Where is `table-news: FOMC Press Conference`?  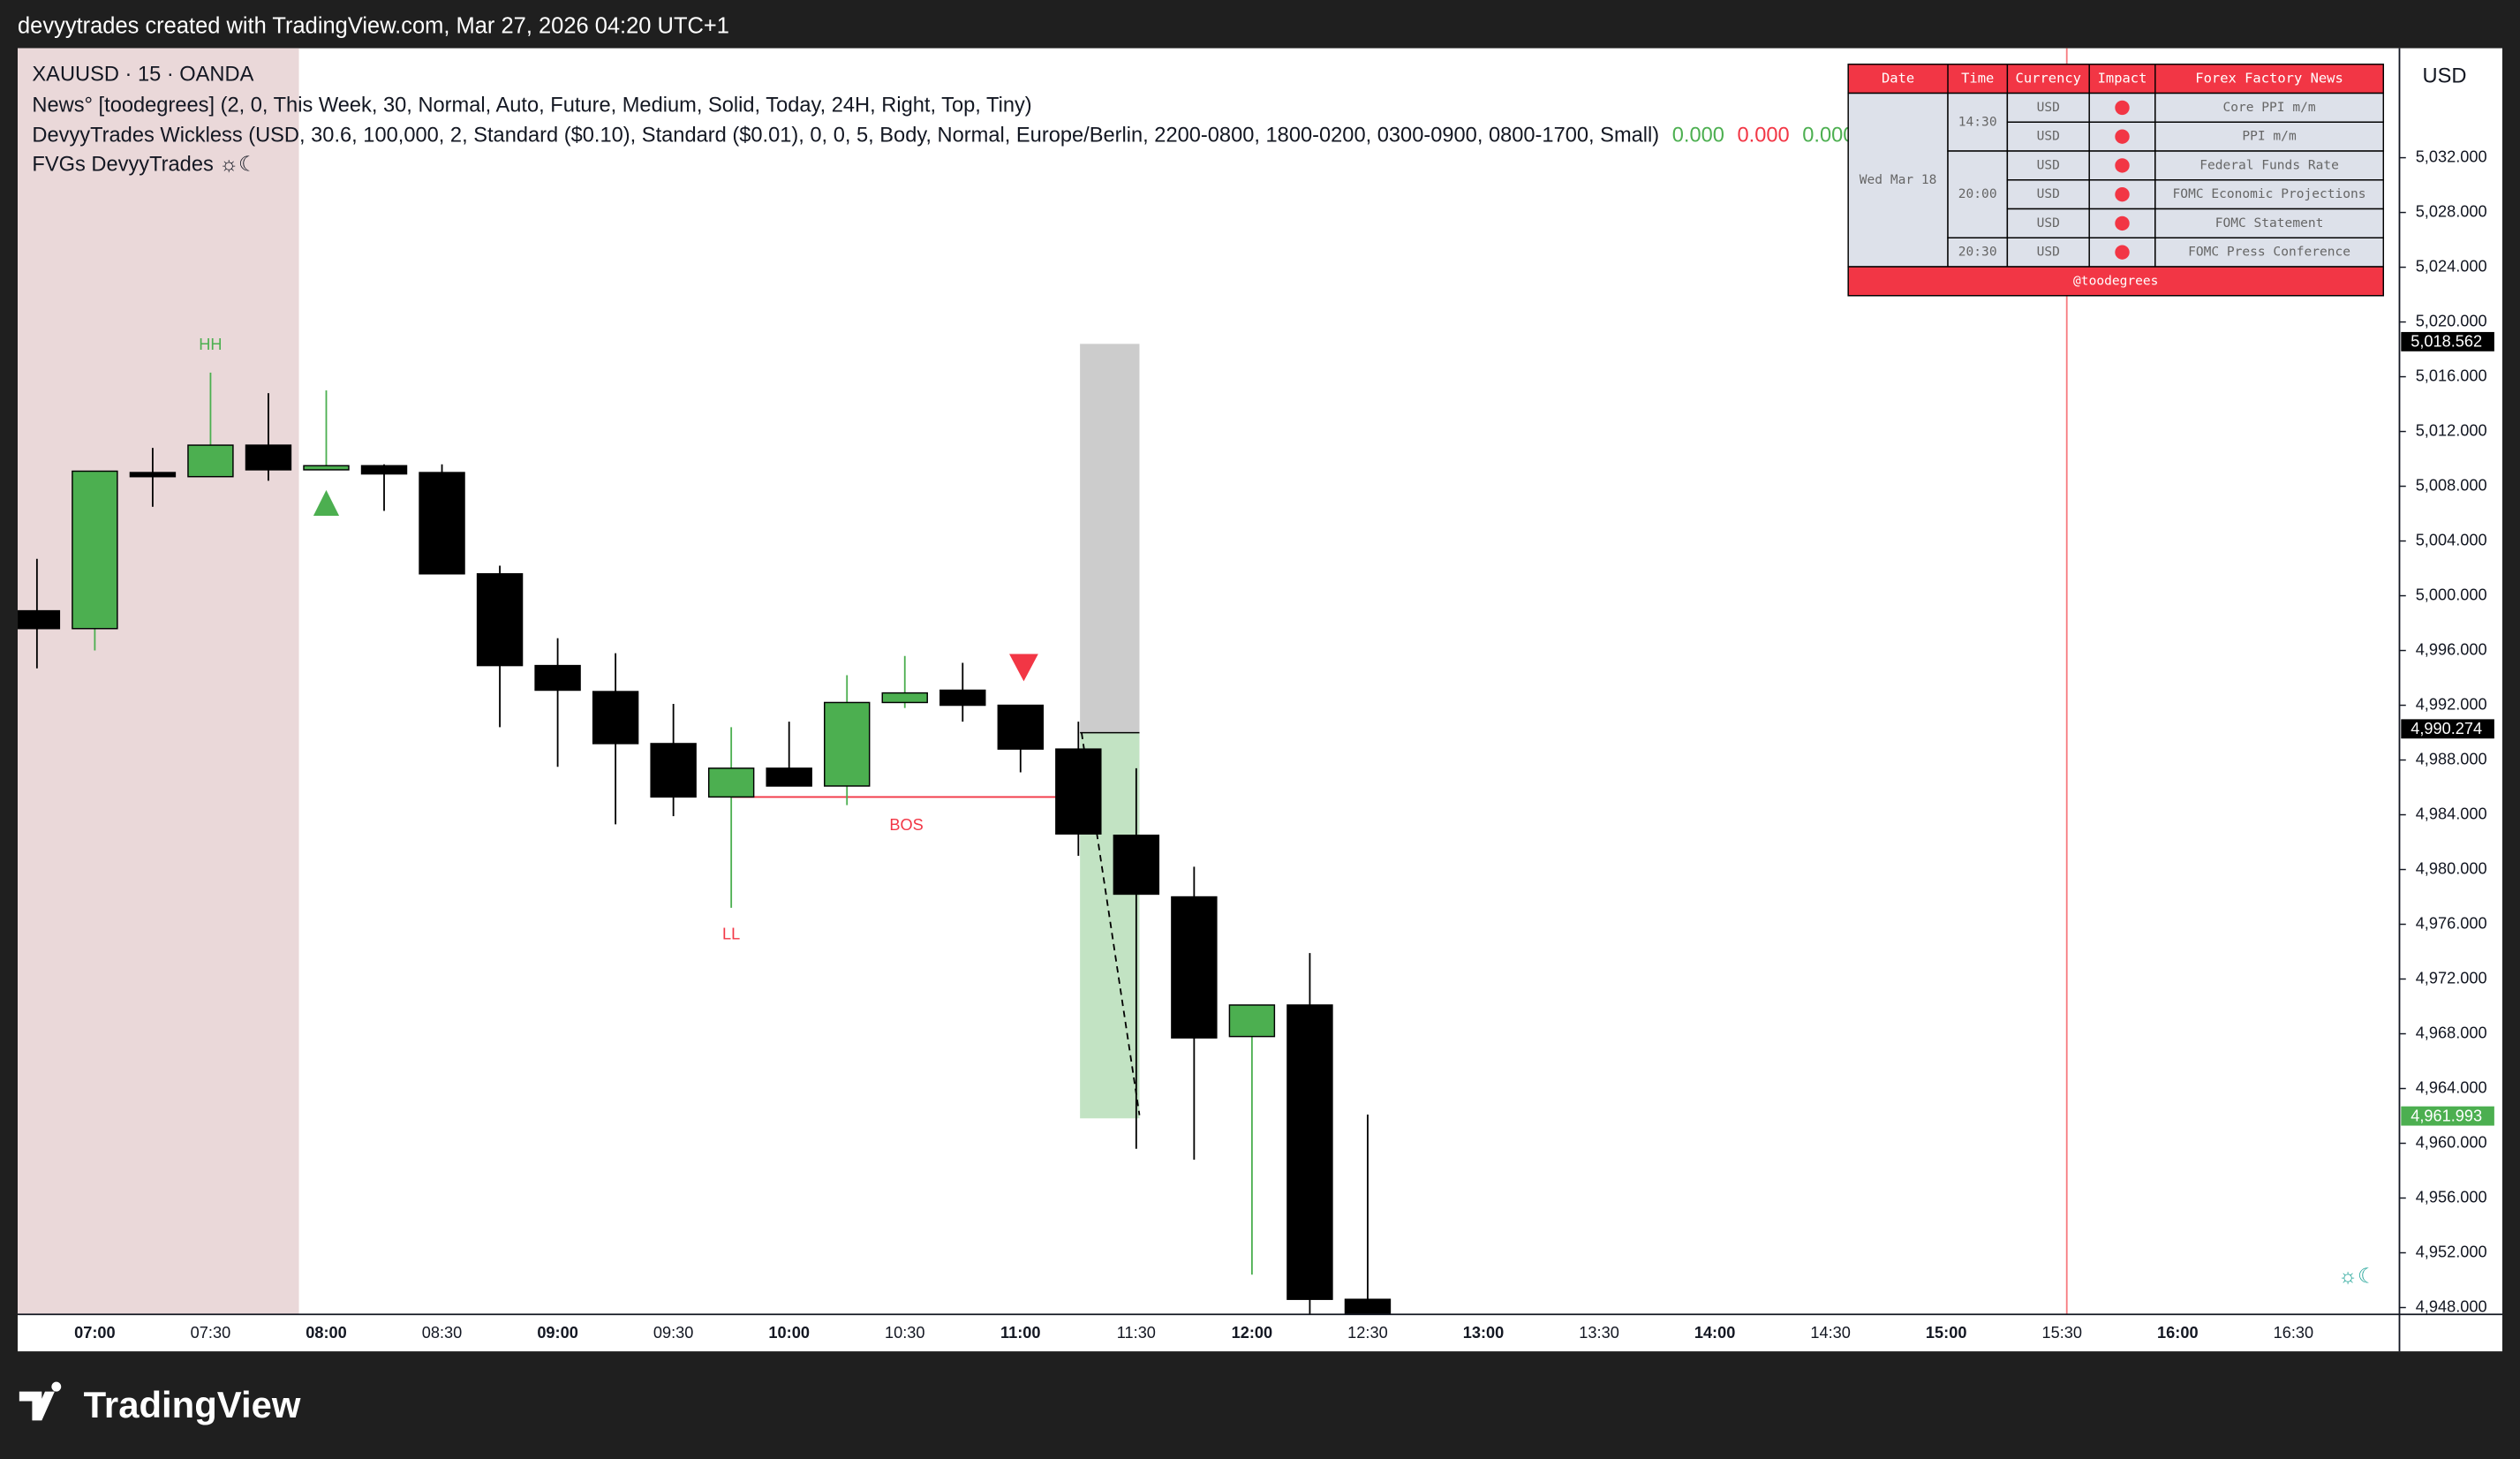 table-news: FOMC Press Conference is located at coordinates (2269, 252).